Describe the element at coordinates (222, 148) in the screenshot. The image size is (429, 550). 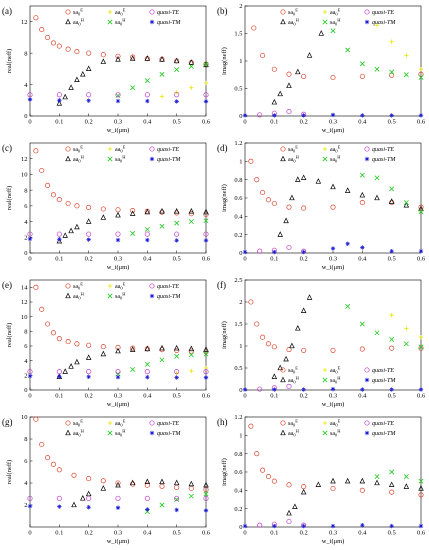
I see `panel-label: (d)` at that location.